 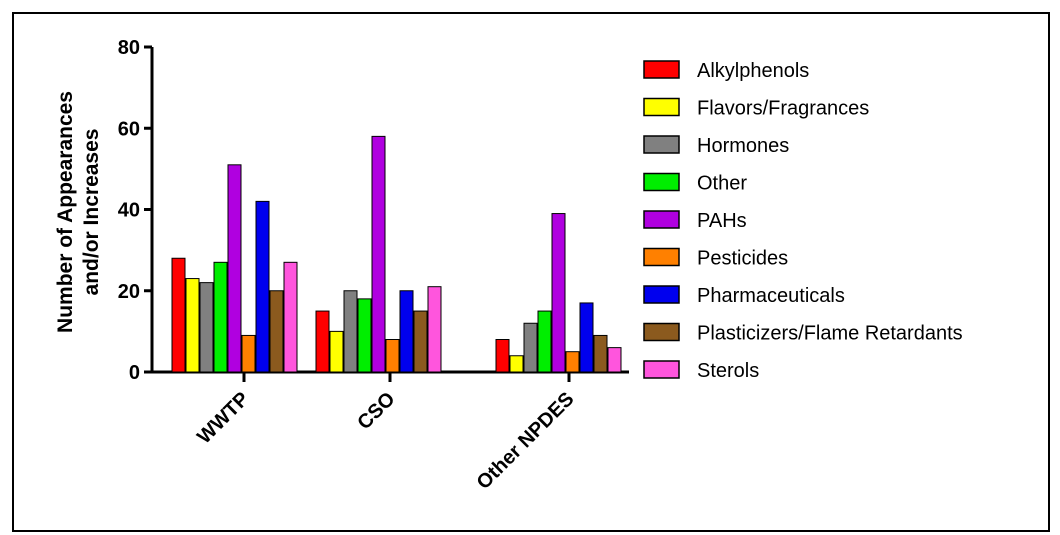 I want to click on legend-label: Flavors/Fragrances, so click(x=783, y=109).